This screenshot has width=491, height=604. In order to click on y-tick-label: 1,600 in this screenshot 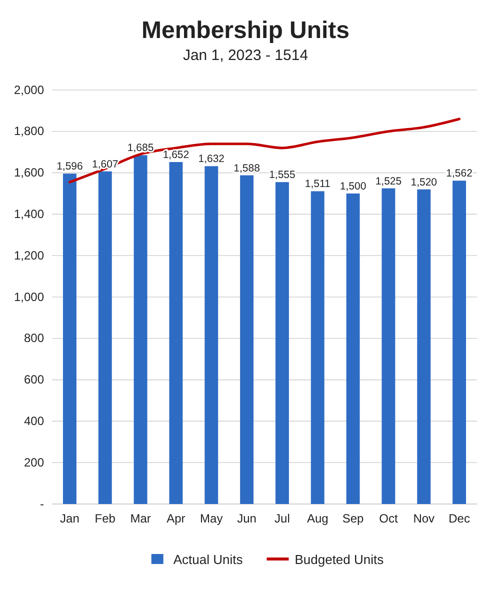, I will do `click(29, 173)`.